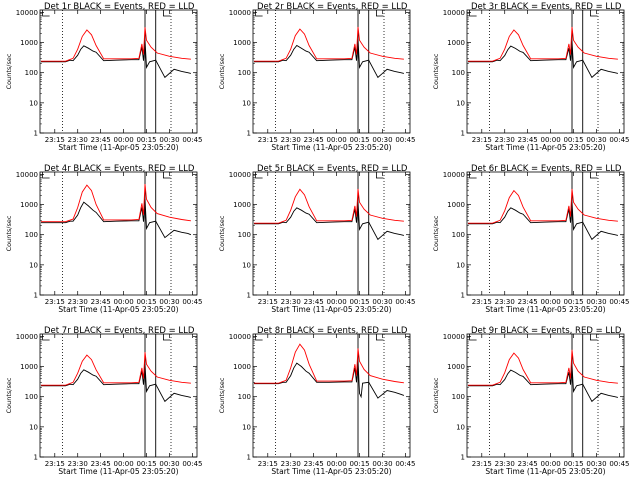 The width and height of the screenshot is (640, 480). Describe the element at coordinates (332, 7) in the screenshot. I see `panel-title: Det 2r BLACK = Events, RED = LLD` at that location.